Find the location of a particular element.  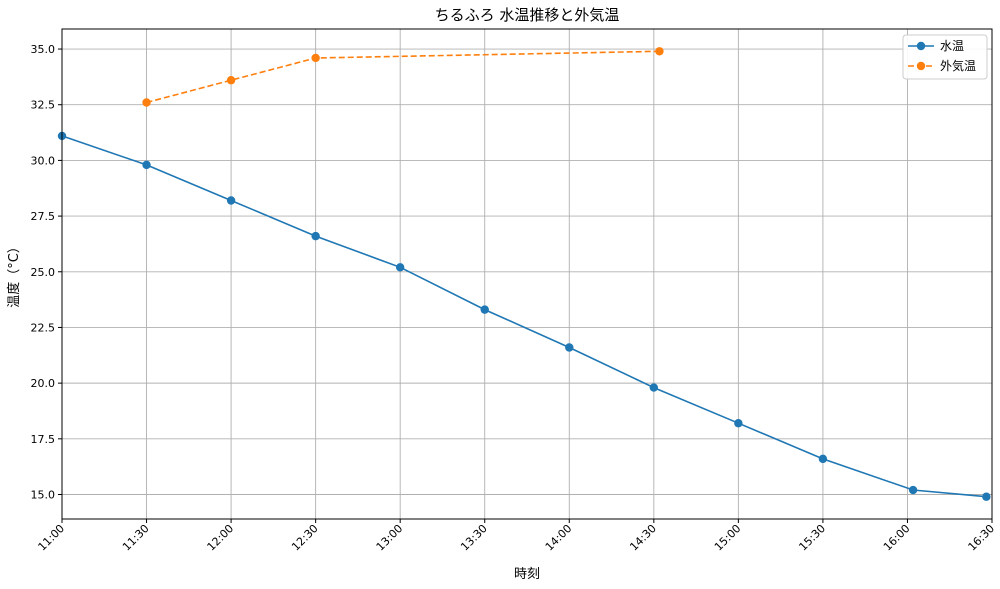

legend-label: 水温 is located at coordinates (952, 46).